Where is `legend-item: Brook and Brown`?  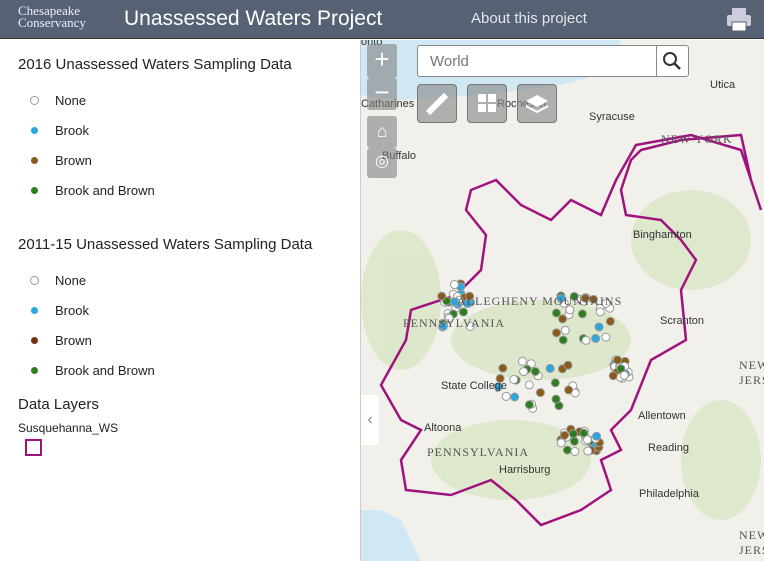 legend-item: Brook and Brown is located at coordinates (92, 370).